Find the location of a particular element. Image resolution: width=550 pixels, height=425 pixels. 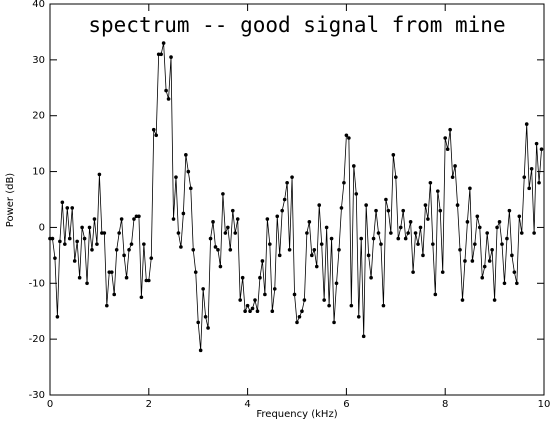

x-tick-label: 0 is located at coordinates (50, 404).